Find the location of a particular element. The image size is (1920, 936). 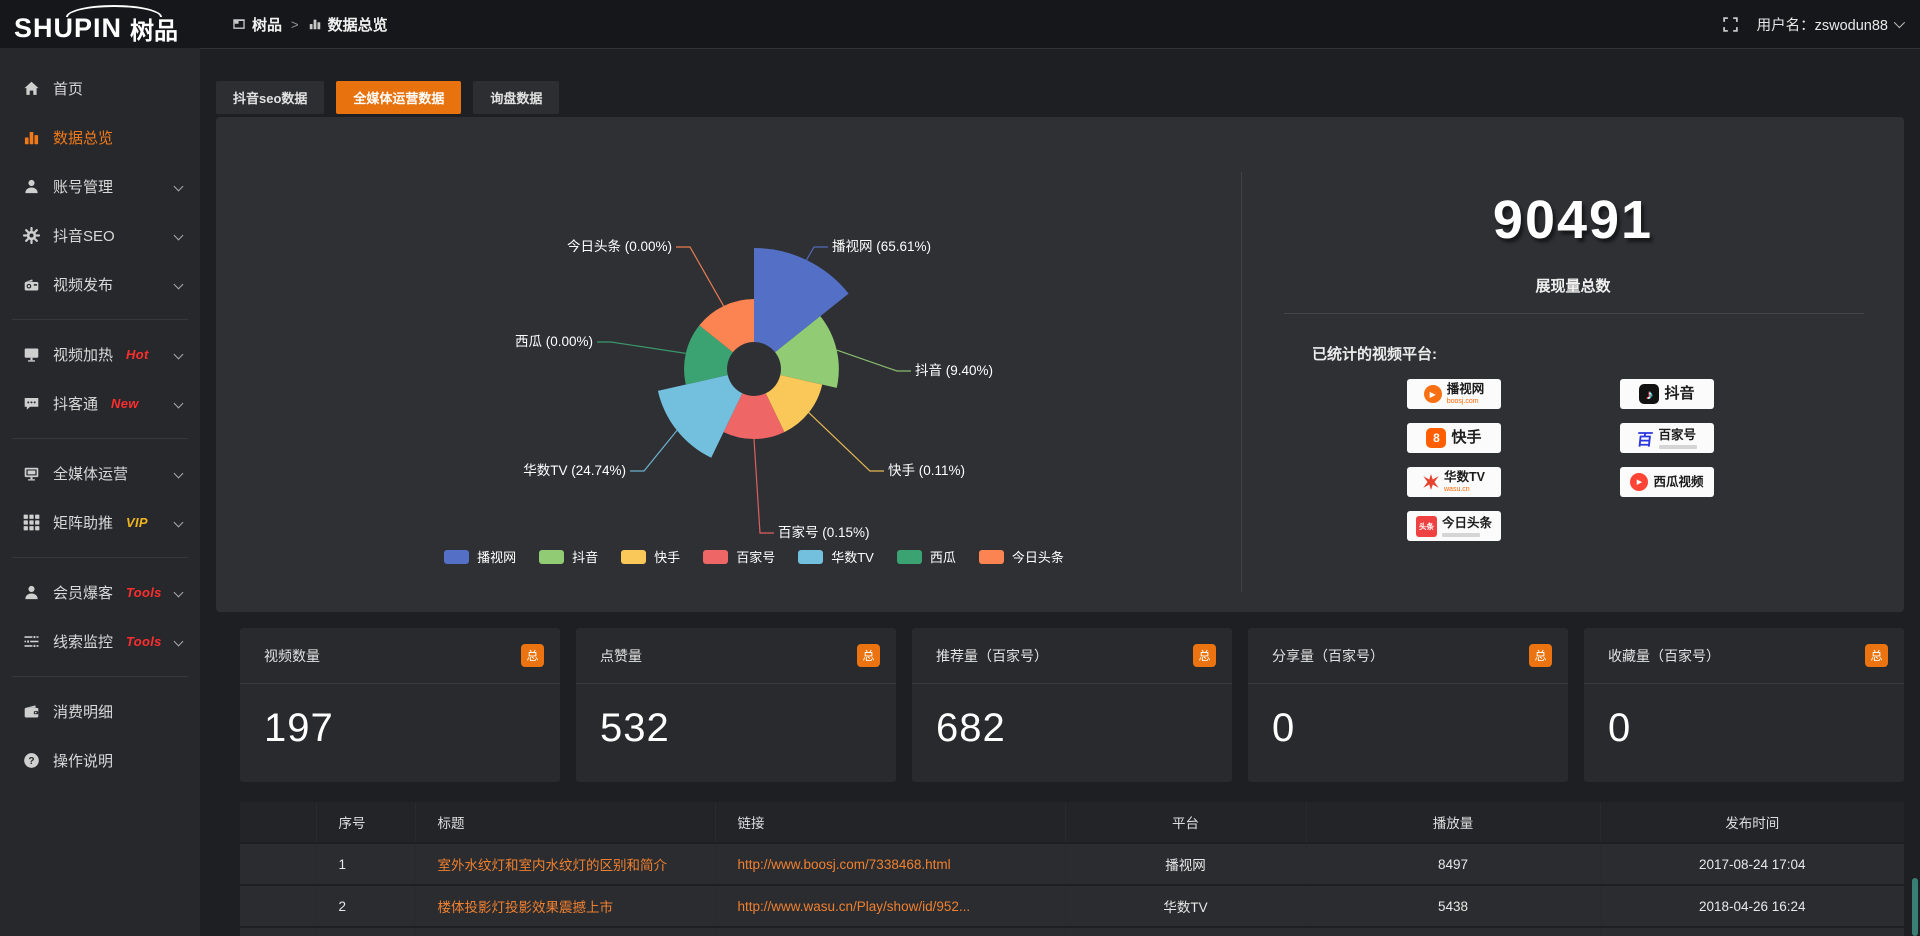

legend-item-百家号: 百家号 is located at coordinates (739, 556).